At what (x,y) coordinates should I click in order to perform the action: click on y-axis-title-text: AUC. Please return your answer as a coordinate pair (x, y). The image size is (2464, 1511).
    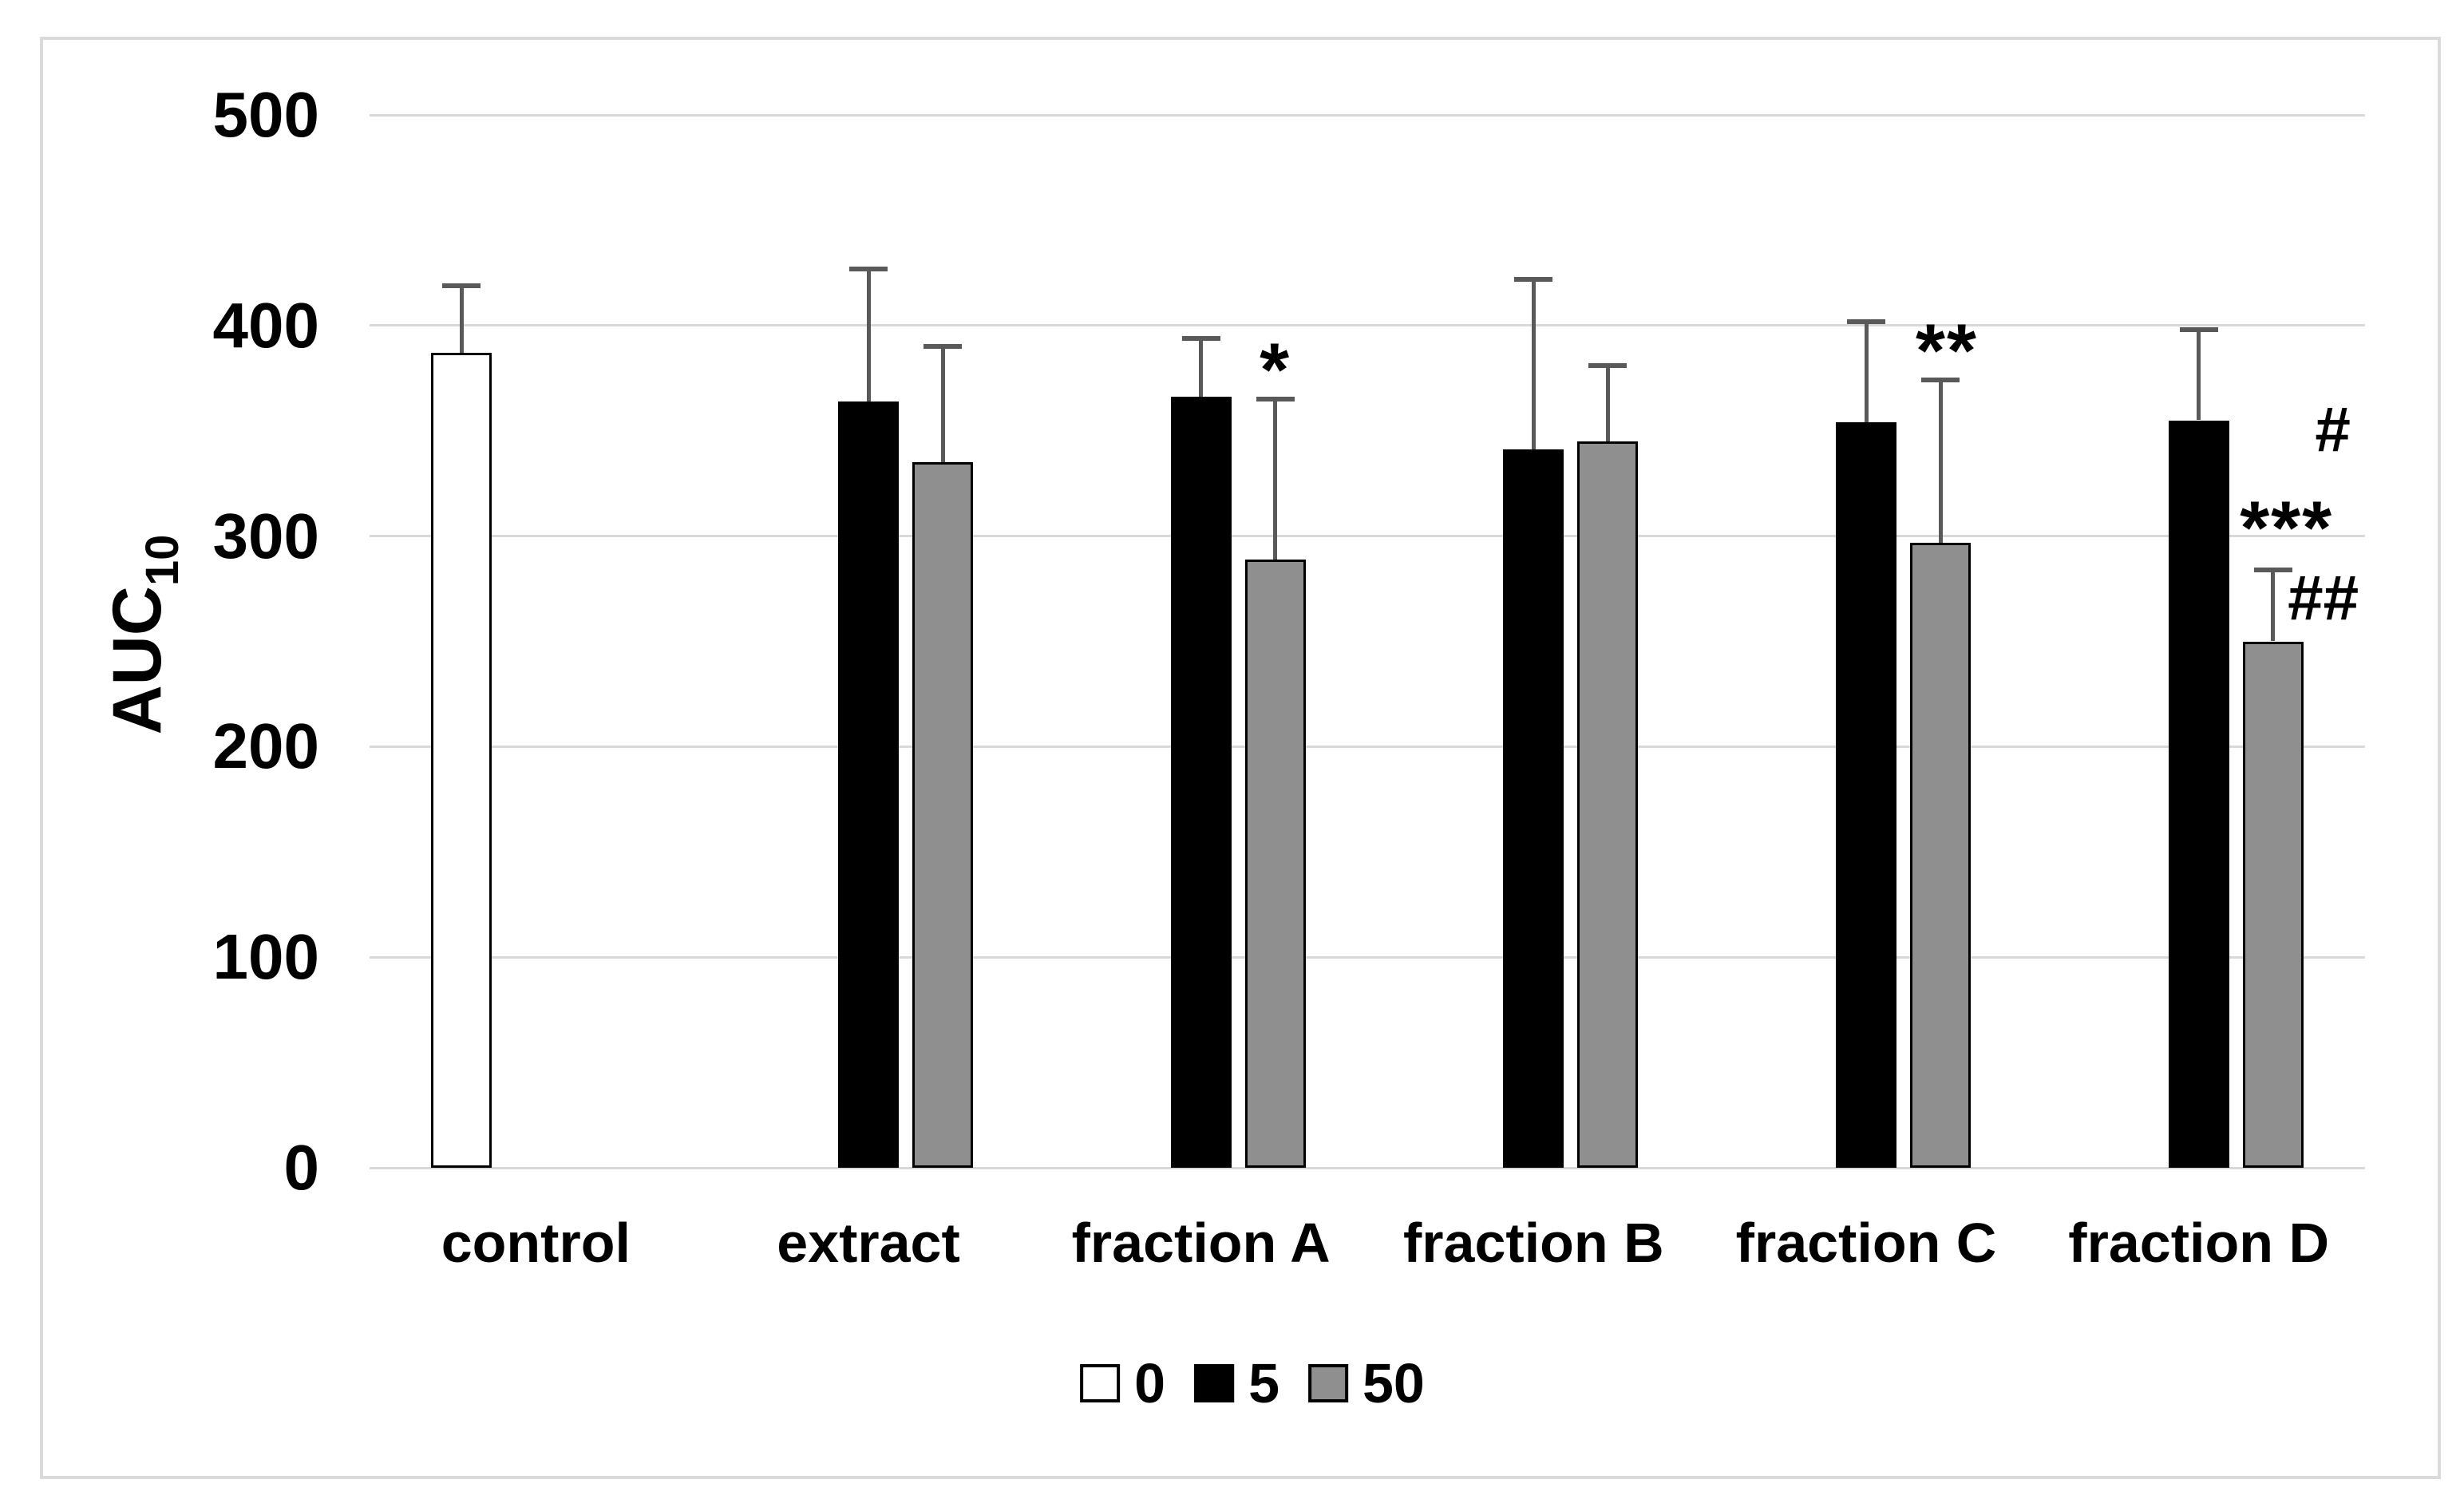
    Looking at the image, I should click on (137, 660).